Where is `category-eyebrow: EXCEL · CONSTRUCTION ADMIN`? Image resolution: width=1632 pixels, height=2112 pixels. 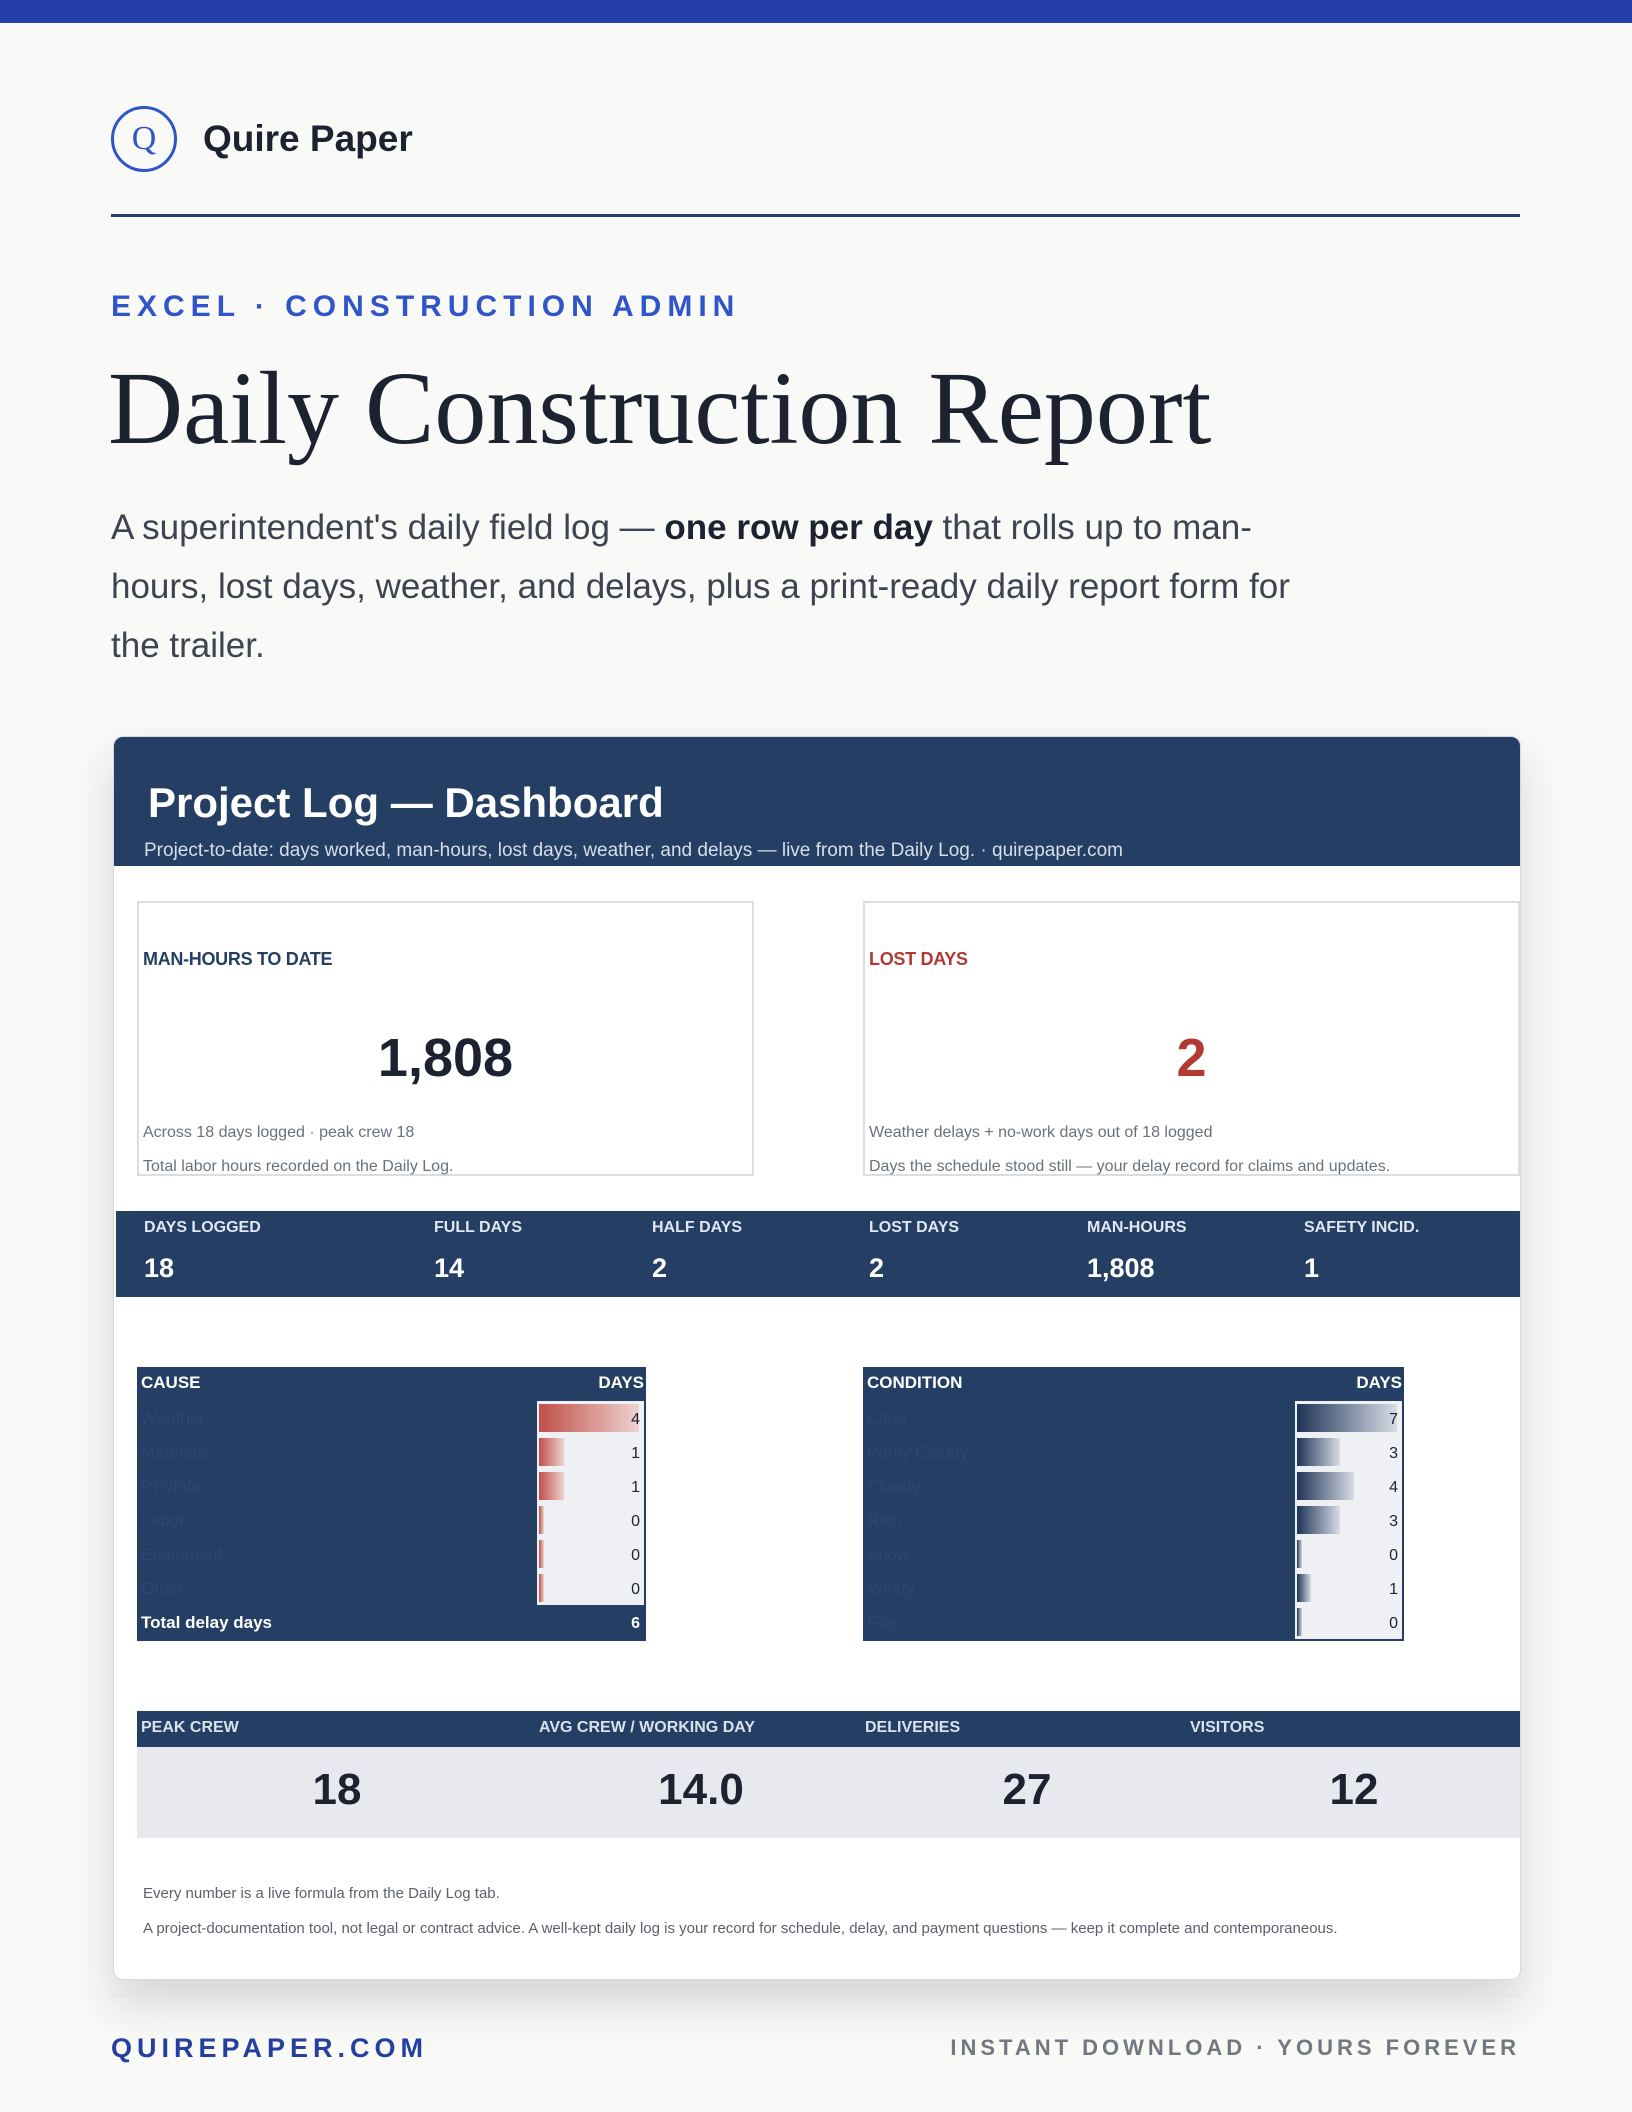
category-eyebrow: EXCEL · CONSTRUCTION ADMIN is located at coordinates (426, 306).